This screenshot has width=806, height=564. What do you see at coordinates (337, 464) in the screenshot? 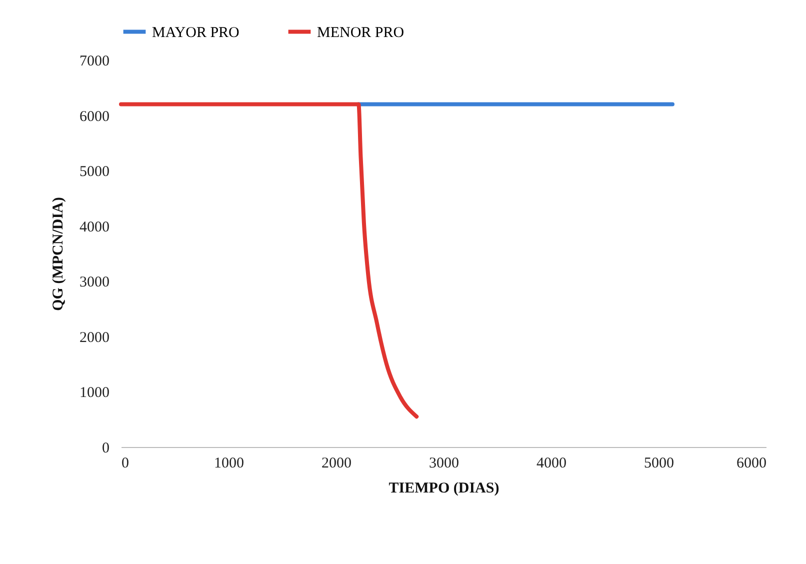
I see `x-tick-label: 2000` at bounding box center [337, 464].